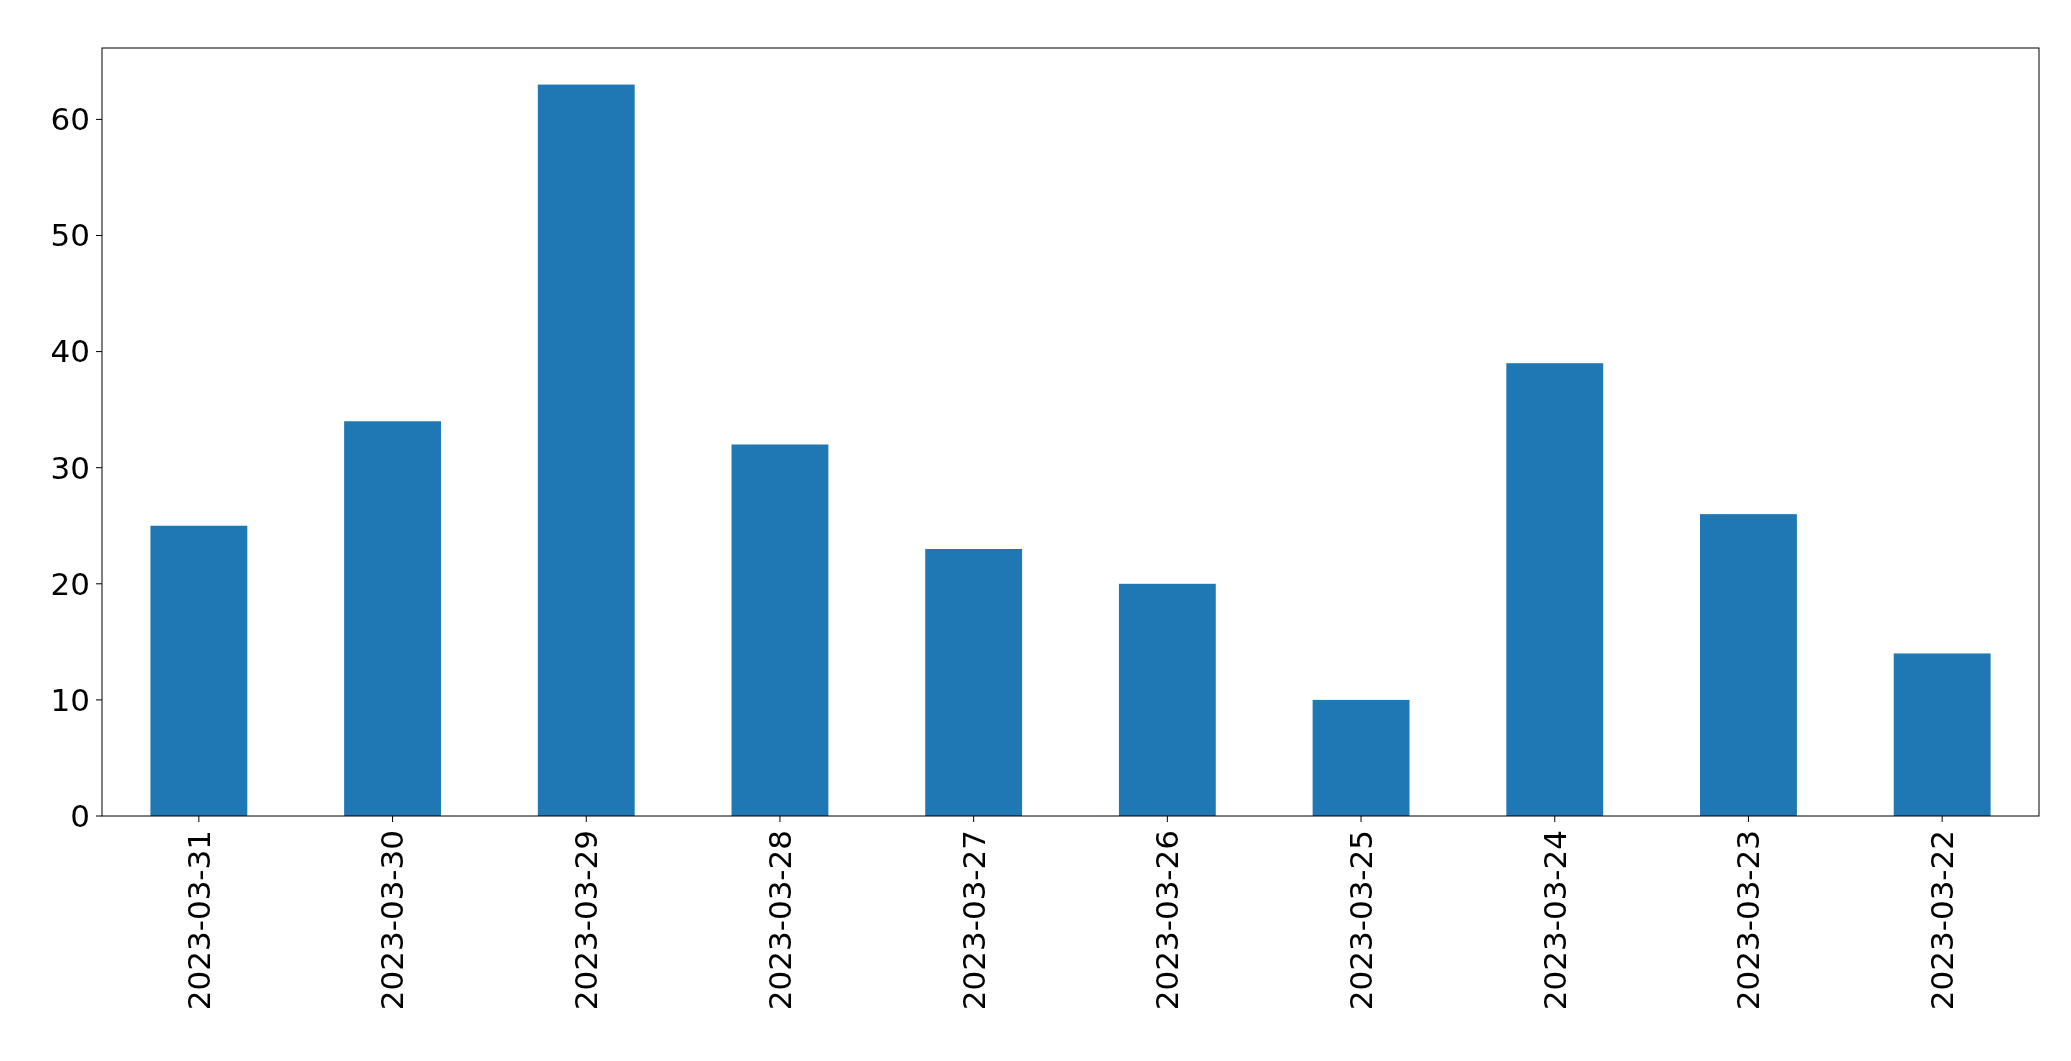 Image resolution: width=2071 pixels, height=1061 pixels. What do you see at coordinates (392, 920) in the screenshot?
I see `x-tick-label: 2023-03-30` at bounding box center [392, 920].